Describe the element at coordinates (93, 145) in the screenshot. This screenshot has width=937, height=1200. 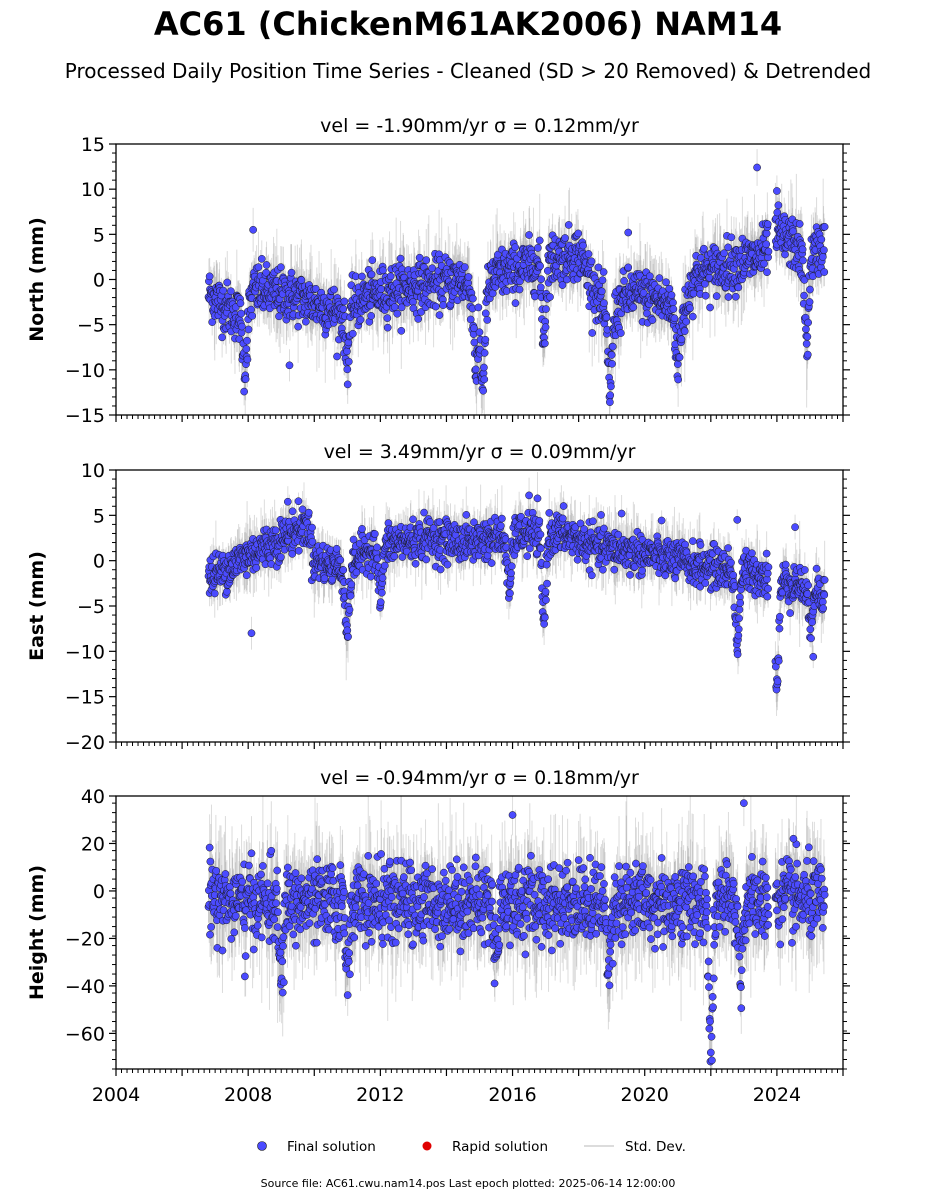
I see `y-tick-label: 15` at that location.